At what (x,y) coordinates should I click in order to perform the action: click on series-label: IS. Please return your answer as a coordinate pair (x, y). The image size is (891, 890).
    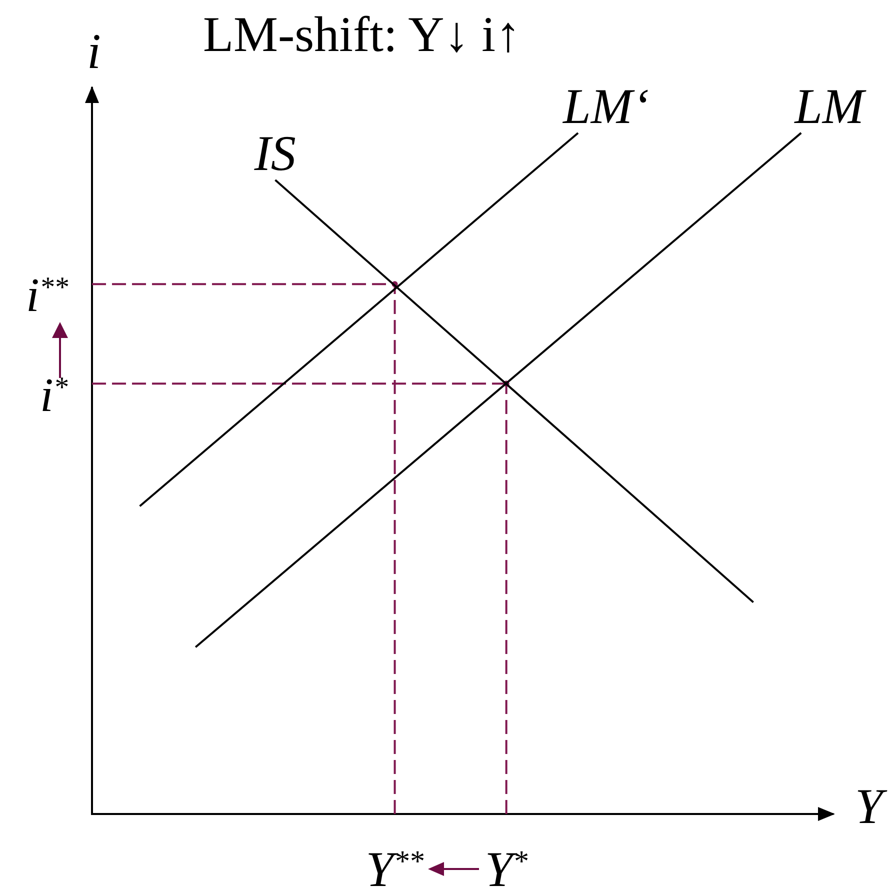
    Looking at the image, I should click on (275, 152).